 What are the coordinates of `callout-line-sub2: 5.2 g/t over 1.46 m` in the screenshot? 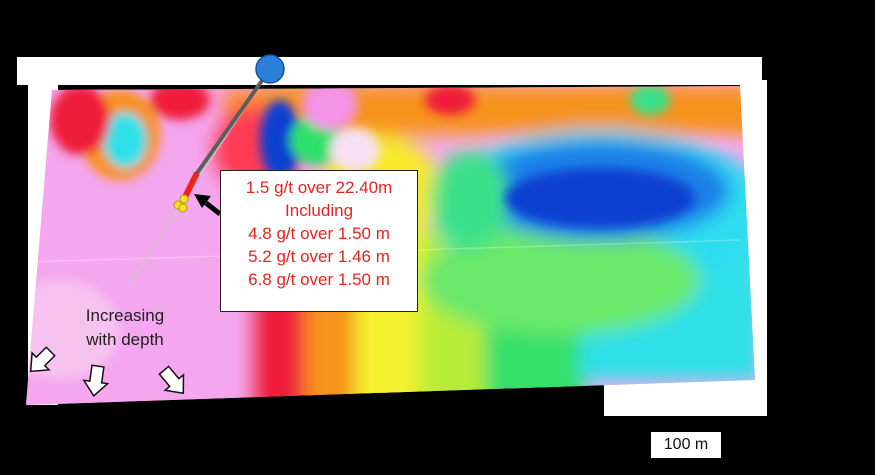 It's located at (319, 256).